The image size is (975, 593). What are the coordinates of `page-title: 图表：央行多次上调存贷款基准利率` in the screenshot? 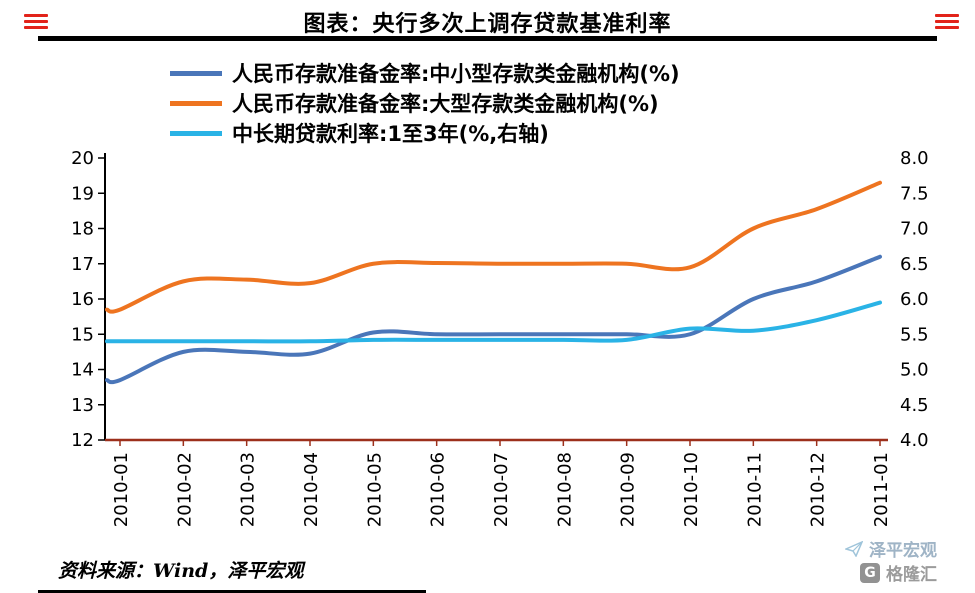 It's located at (487, 24).